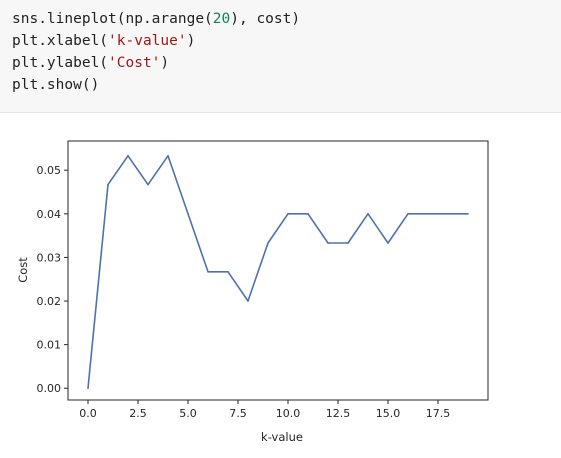 The width and height of the screenshot is (561, 458). I want to click on code-line: plt.show(), so click(156, 85).